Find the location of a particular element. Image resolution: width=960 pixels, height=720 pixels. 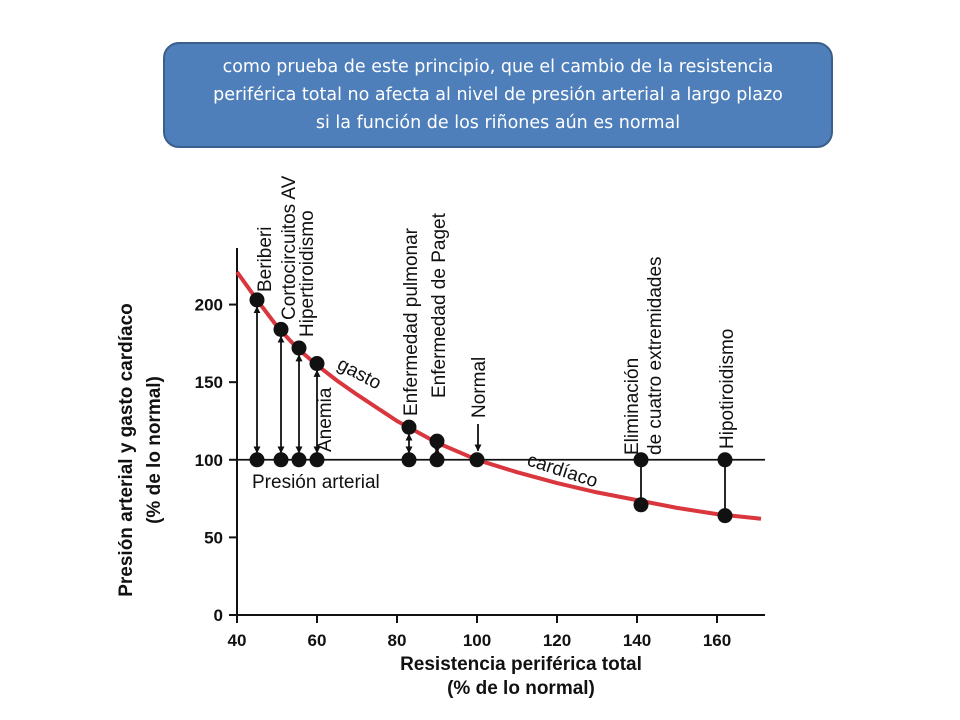

x-tick-label: 40 is located at coordinates (237, 640).